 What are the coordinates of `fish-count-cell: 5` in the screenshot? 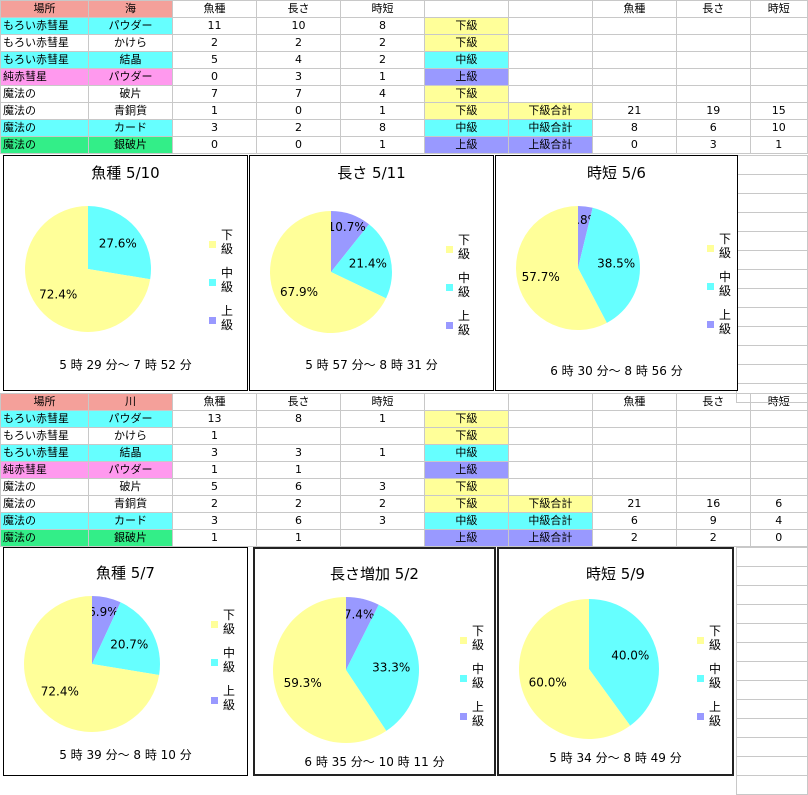 It's located at (214, 487).